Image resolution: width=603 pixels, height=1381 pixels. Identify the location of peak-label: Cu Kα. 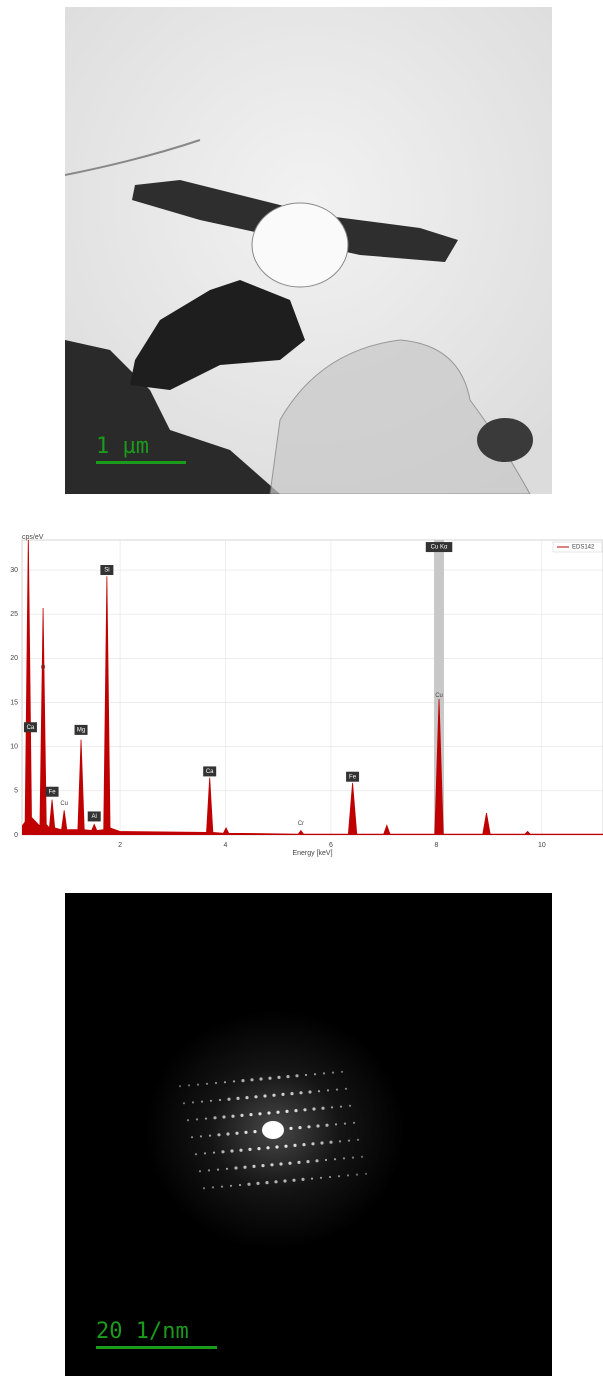
(439, 548).